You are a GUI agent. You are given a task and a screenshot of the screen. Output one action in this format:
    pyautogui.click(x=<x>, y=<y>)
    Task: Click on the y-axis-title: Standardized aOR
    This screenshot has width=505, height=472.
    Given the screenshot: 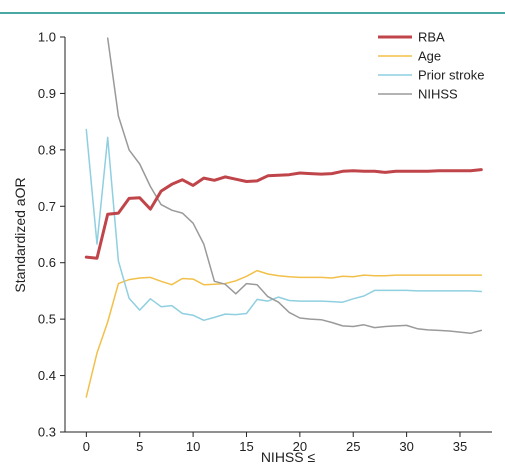 What is the action you would take?
    pyautogui.click(x=20, y=234)
    